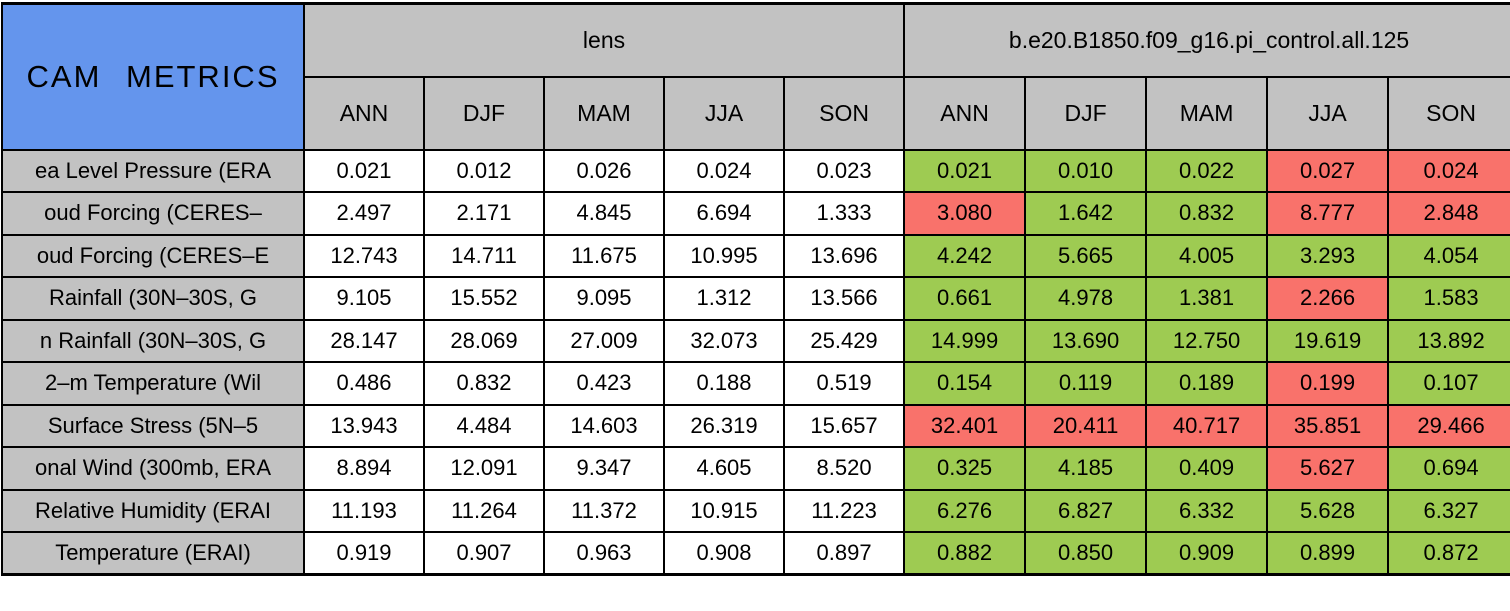 This screenshot has height=611, width=1510. I want to click on lens-value-cell: 25.429, so click(844, 340).